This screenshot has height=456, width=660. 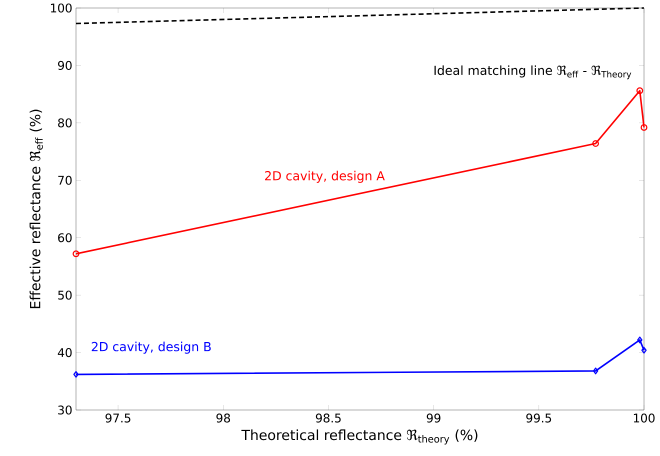 I want to click on x-tick-label: 100, so click(x=644, y=418).